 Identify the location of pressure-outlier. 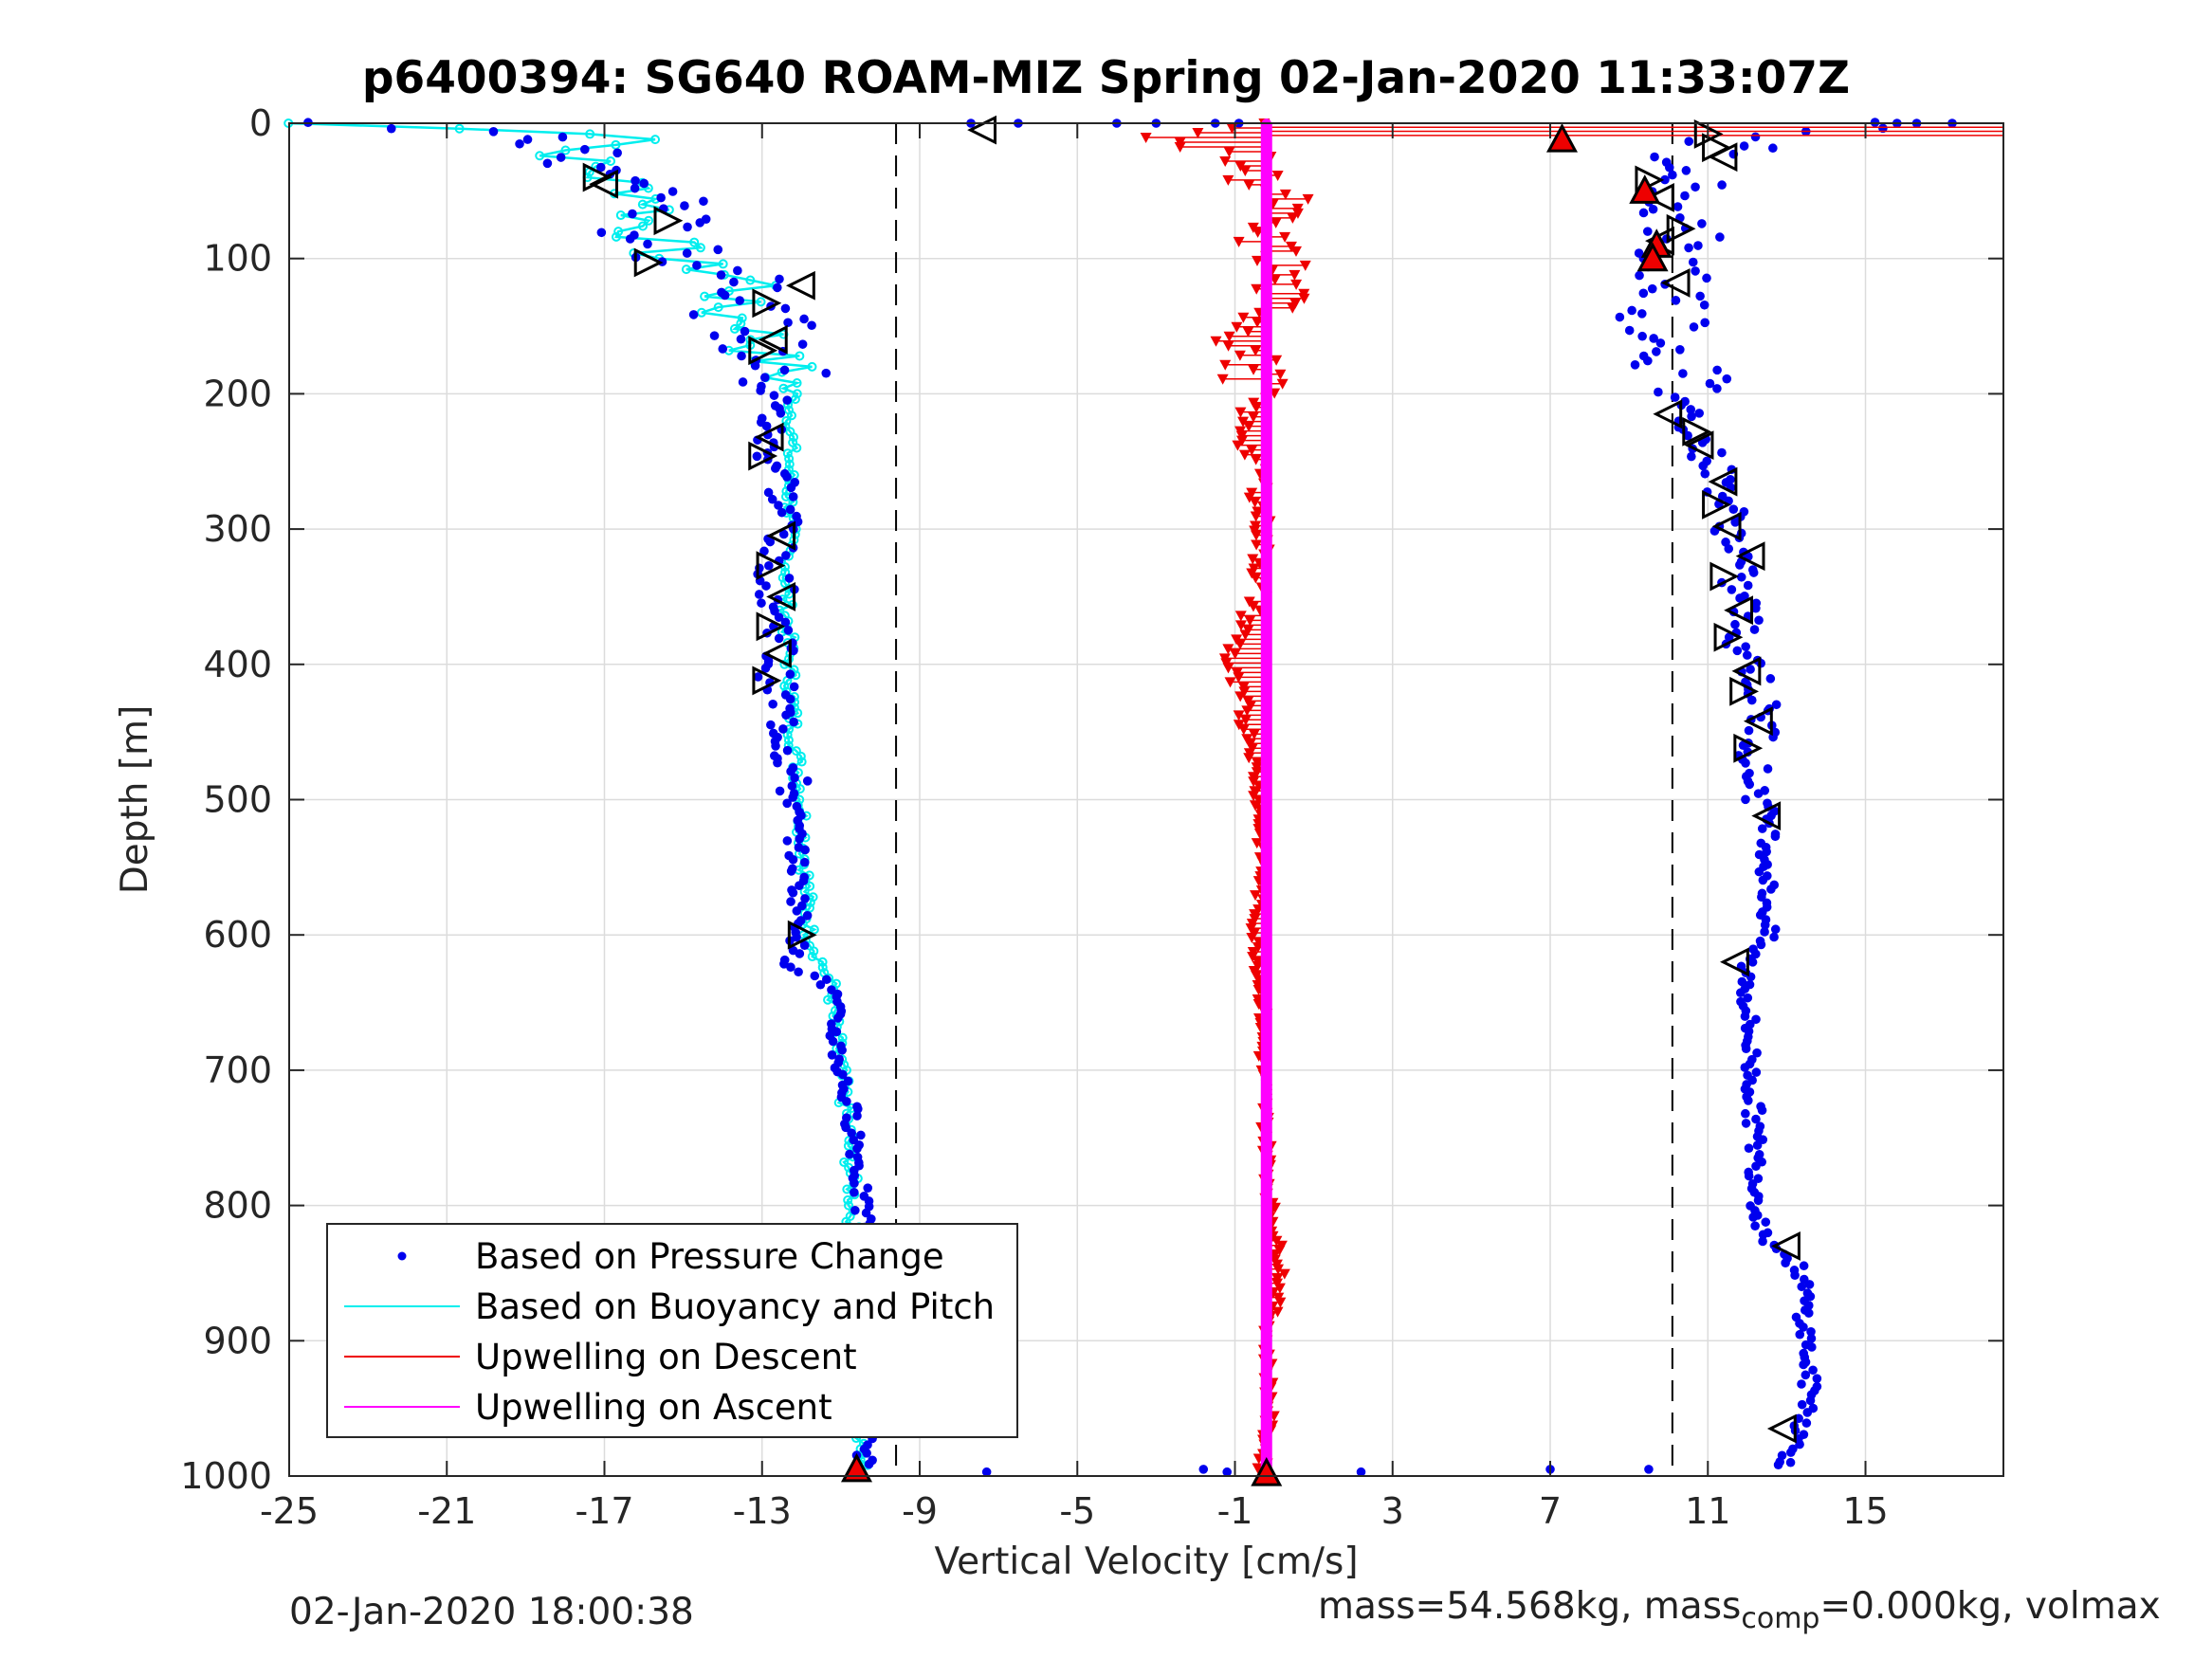
(1203, 1469).